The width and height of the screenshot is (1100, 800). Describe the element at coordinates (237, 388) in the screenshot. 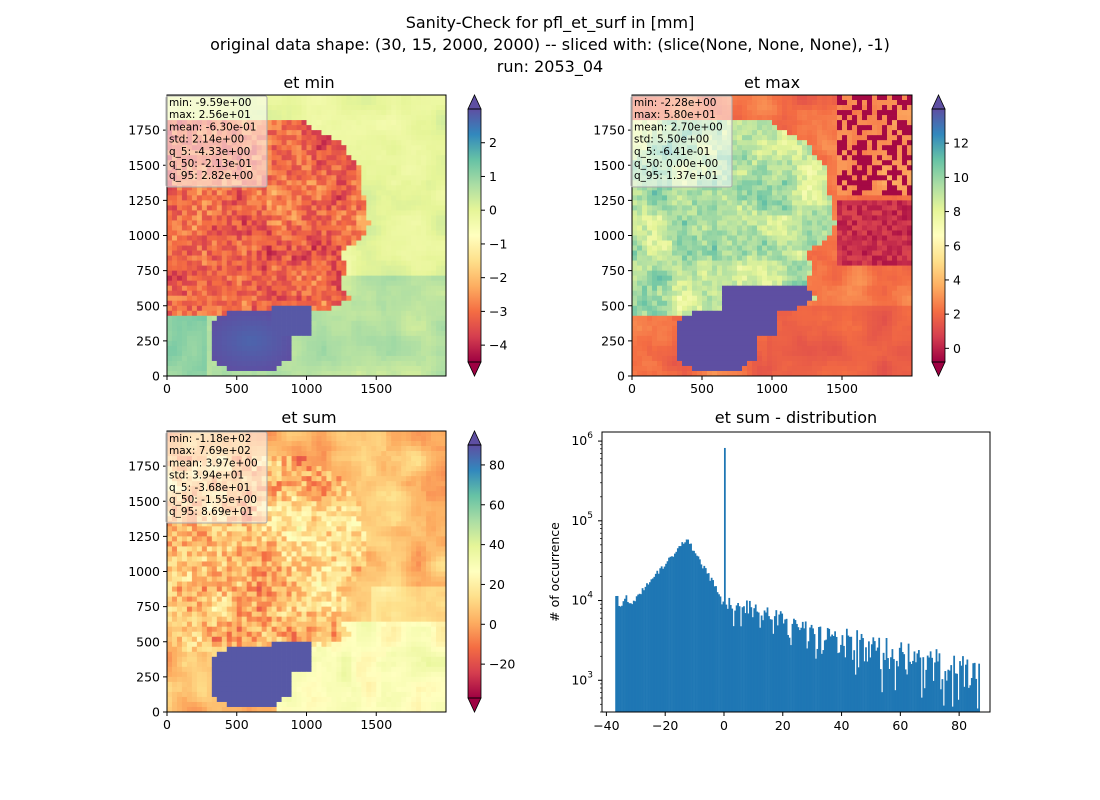

I see `x-tick-label: 500` at that location.